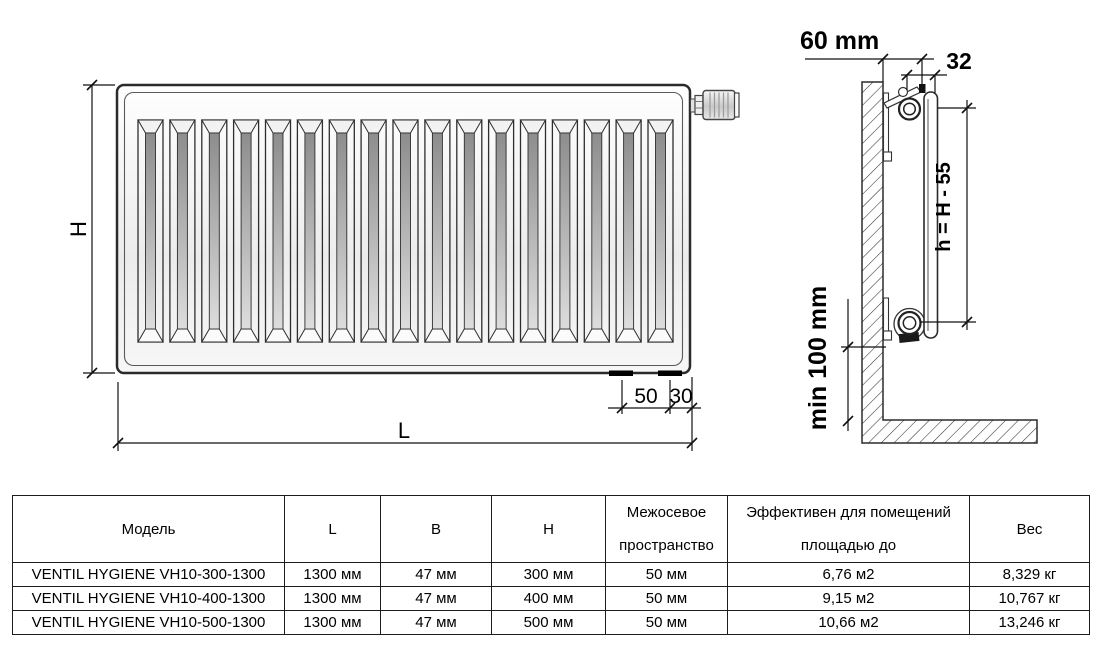 This screenshot has height=654, width=1100. What do you see at coordinates (548, 529) in the screenshot?
I see `height-header: H` at bounding box center [548, 529].